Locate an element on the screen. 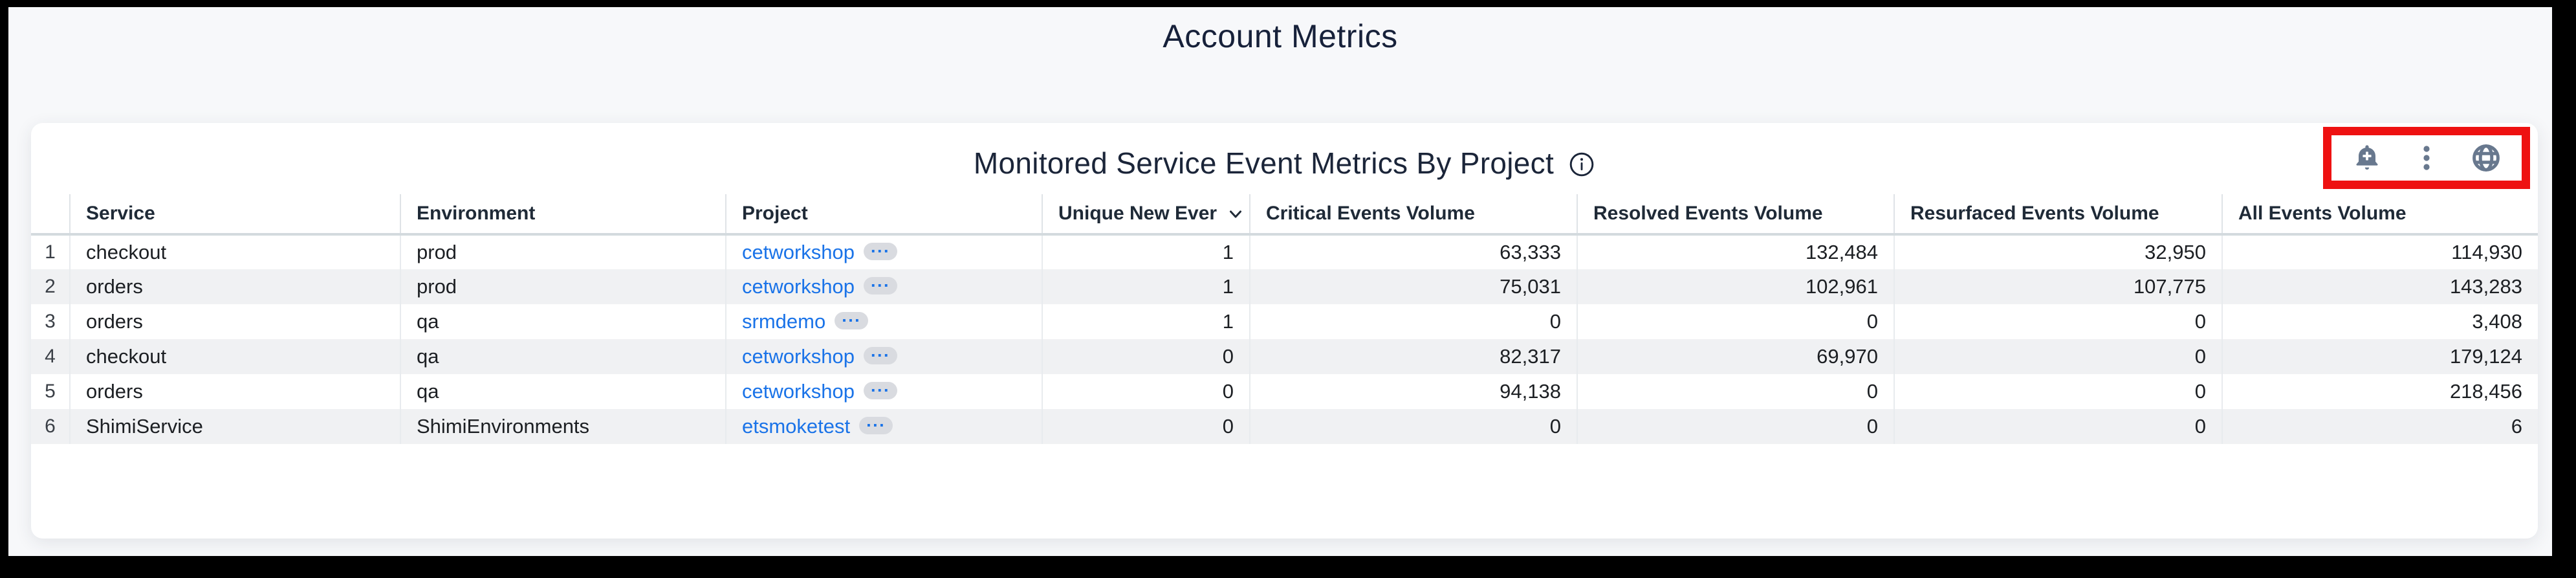 The height and width of the screenshot is (578, 2576). column-header-resurfaced: Resurfaced Events Volume is located at coordinates (2058, 215).